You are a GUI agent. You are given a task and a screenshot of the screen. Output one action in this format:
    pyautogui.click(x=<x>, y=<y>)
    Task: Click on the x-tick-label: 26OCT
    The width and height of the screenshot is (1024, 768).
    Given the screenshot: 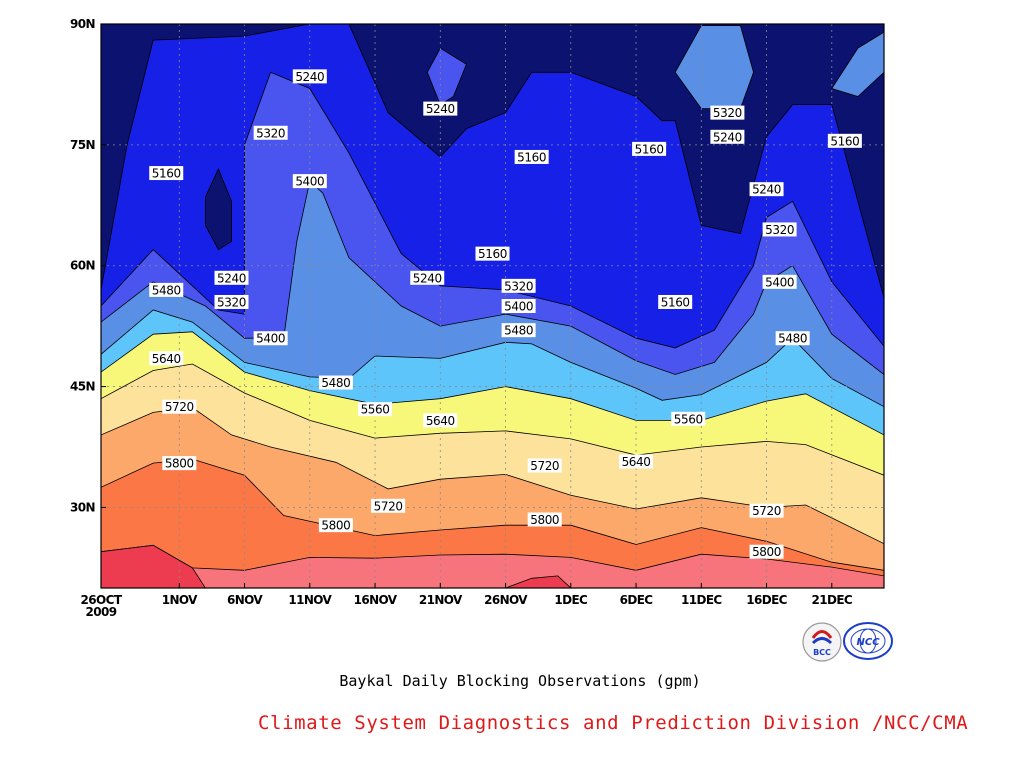 What is the action you would take?
    pyautogui.click(x=102, y=600)
    